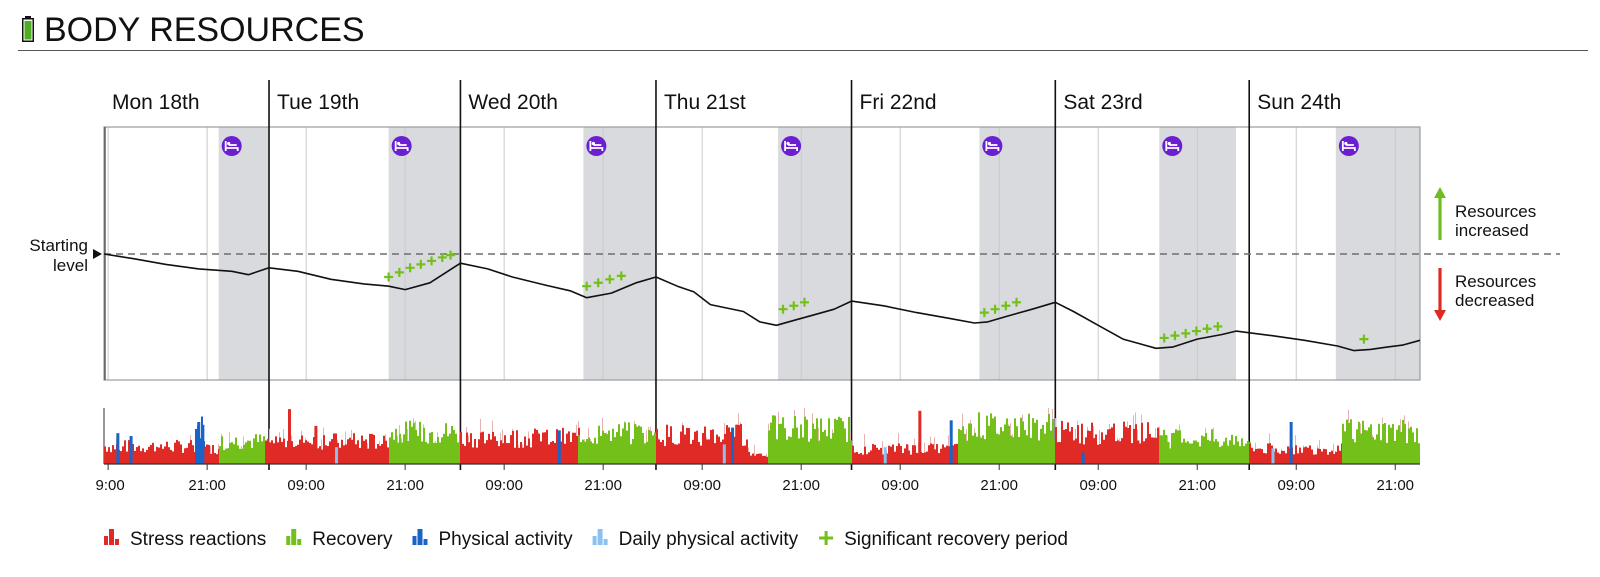 This screenshot has width=1600, height=577. Describe the element at coordinates (58, 245) in the screenshot. I see `starting-level-label: Starting` at that location.